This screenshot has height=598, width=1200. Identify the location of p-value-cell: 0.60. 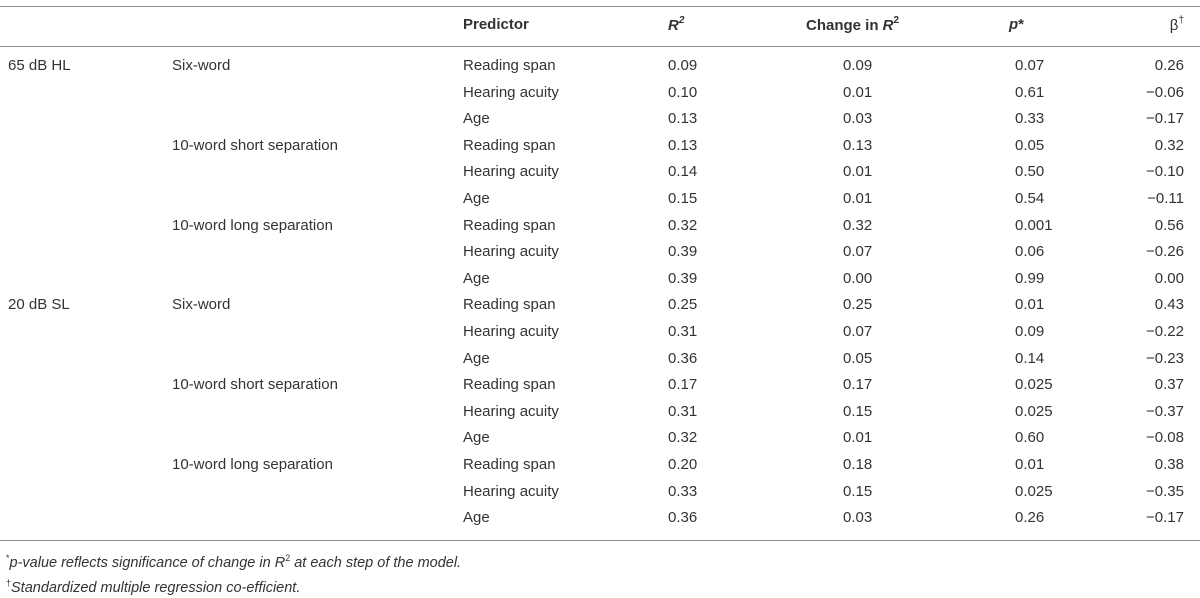
(1030, 438).